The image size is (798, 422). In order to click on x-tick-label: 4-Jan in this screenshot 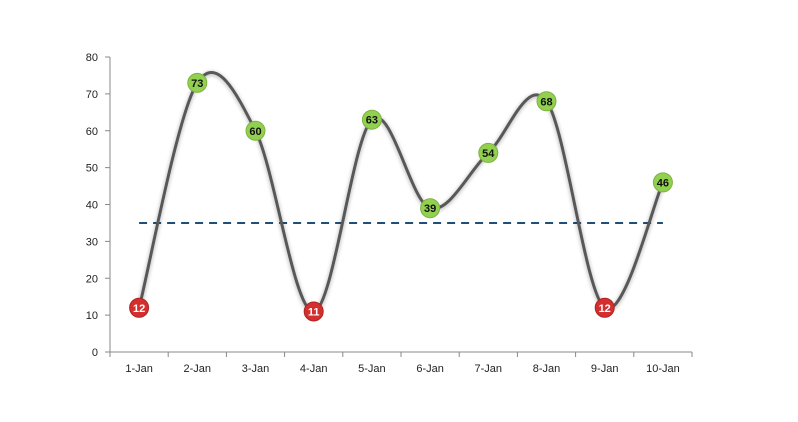, I will do `click(314, 369)`.